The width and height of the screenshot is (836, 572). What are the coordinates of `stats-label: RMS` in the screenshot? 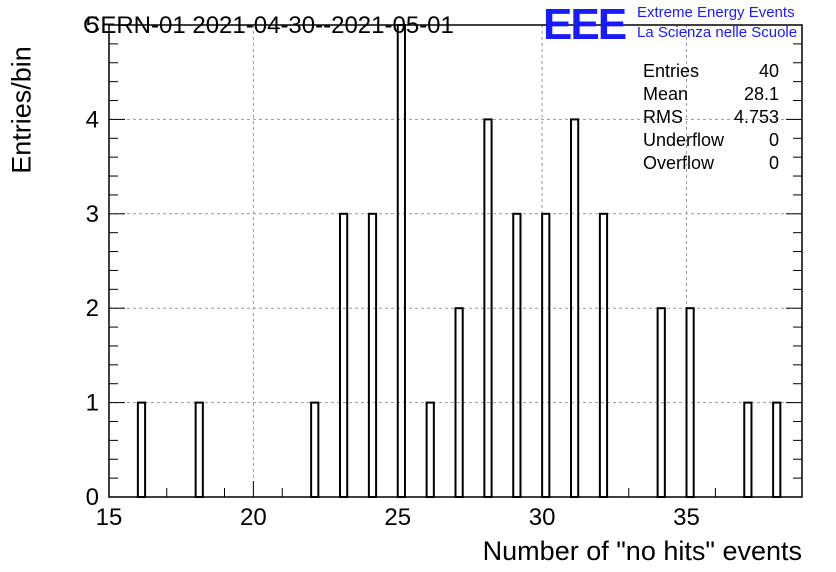 It's located at (663, 117).